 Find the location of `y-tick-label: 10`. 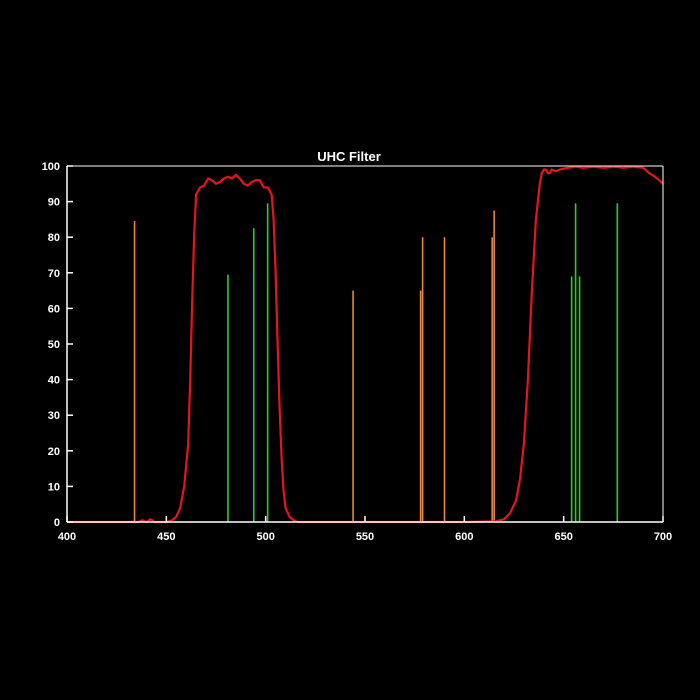

y-tick-label: 10 is located at coordinates (54, 487).